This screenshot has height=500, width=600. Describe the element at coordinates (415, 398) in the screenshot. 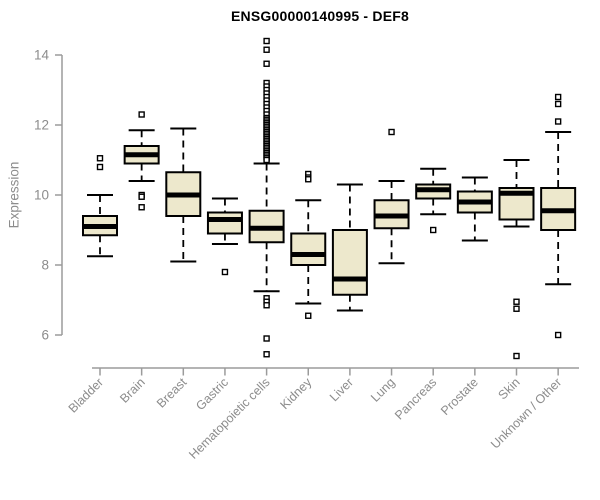

I see `x-tick-label: Pancreas` at that location.